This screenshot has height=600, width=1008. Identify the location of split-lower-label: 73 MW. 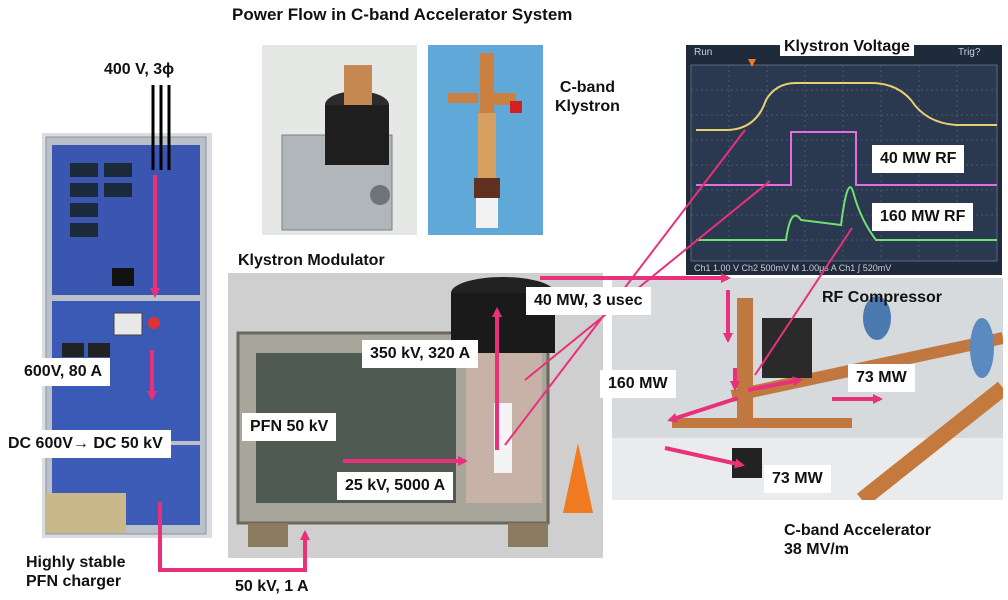
(797, 479).